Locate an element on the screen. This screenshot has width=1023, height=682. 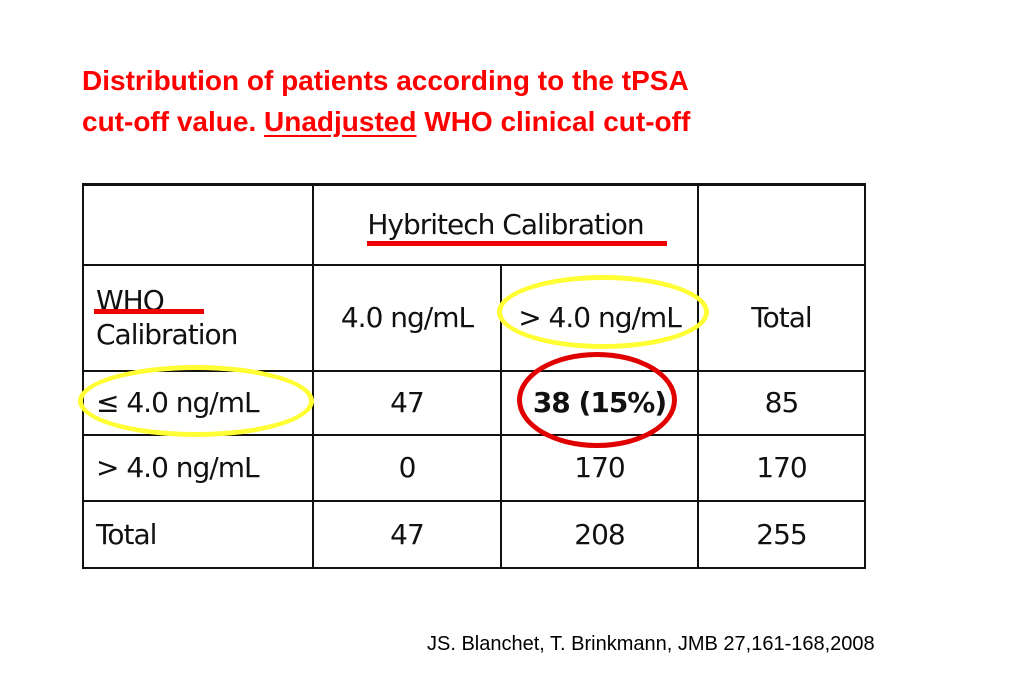
title-line-2-pre: cut-off value. is located at coordinates (173, 121).